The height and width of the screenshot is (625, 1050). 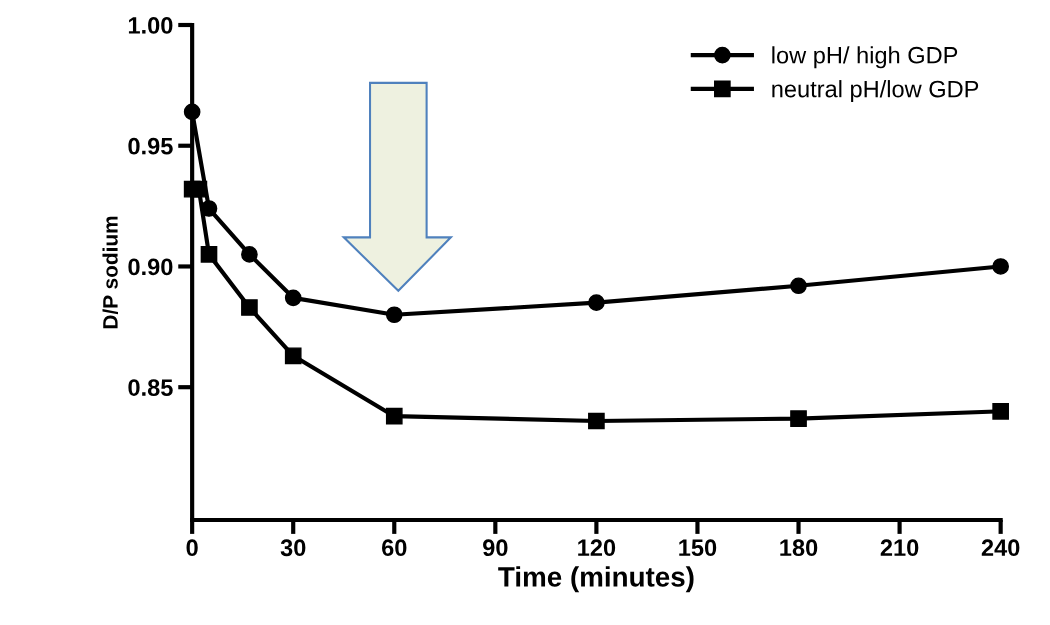 What do you see at coordinates (865, 57) in the screenshot?
I see `legend-label: low pH/ high GDP` at bounding box center [865, 57].